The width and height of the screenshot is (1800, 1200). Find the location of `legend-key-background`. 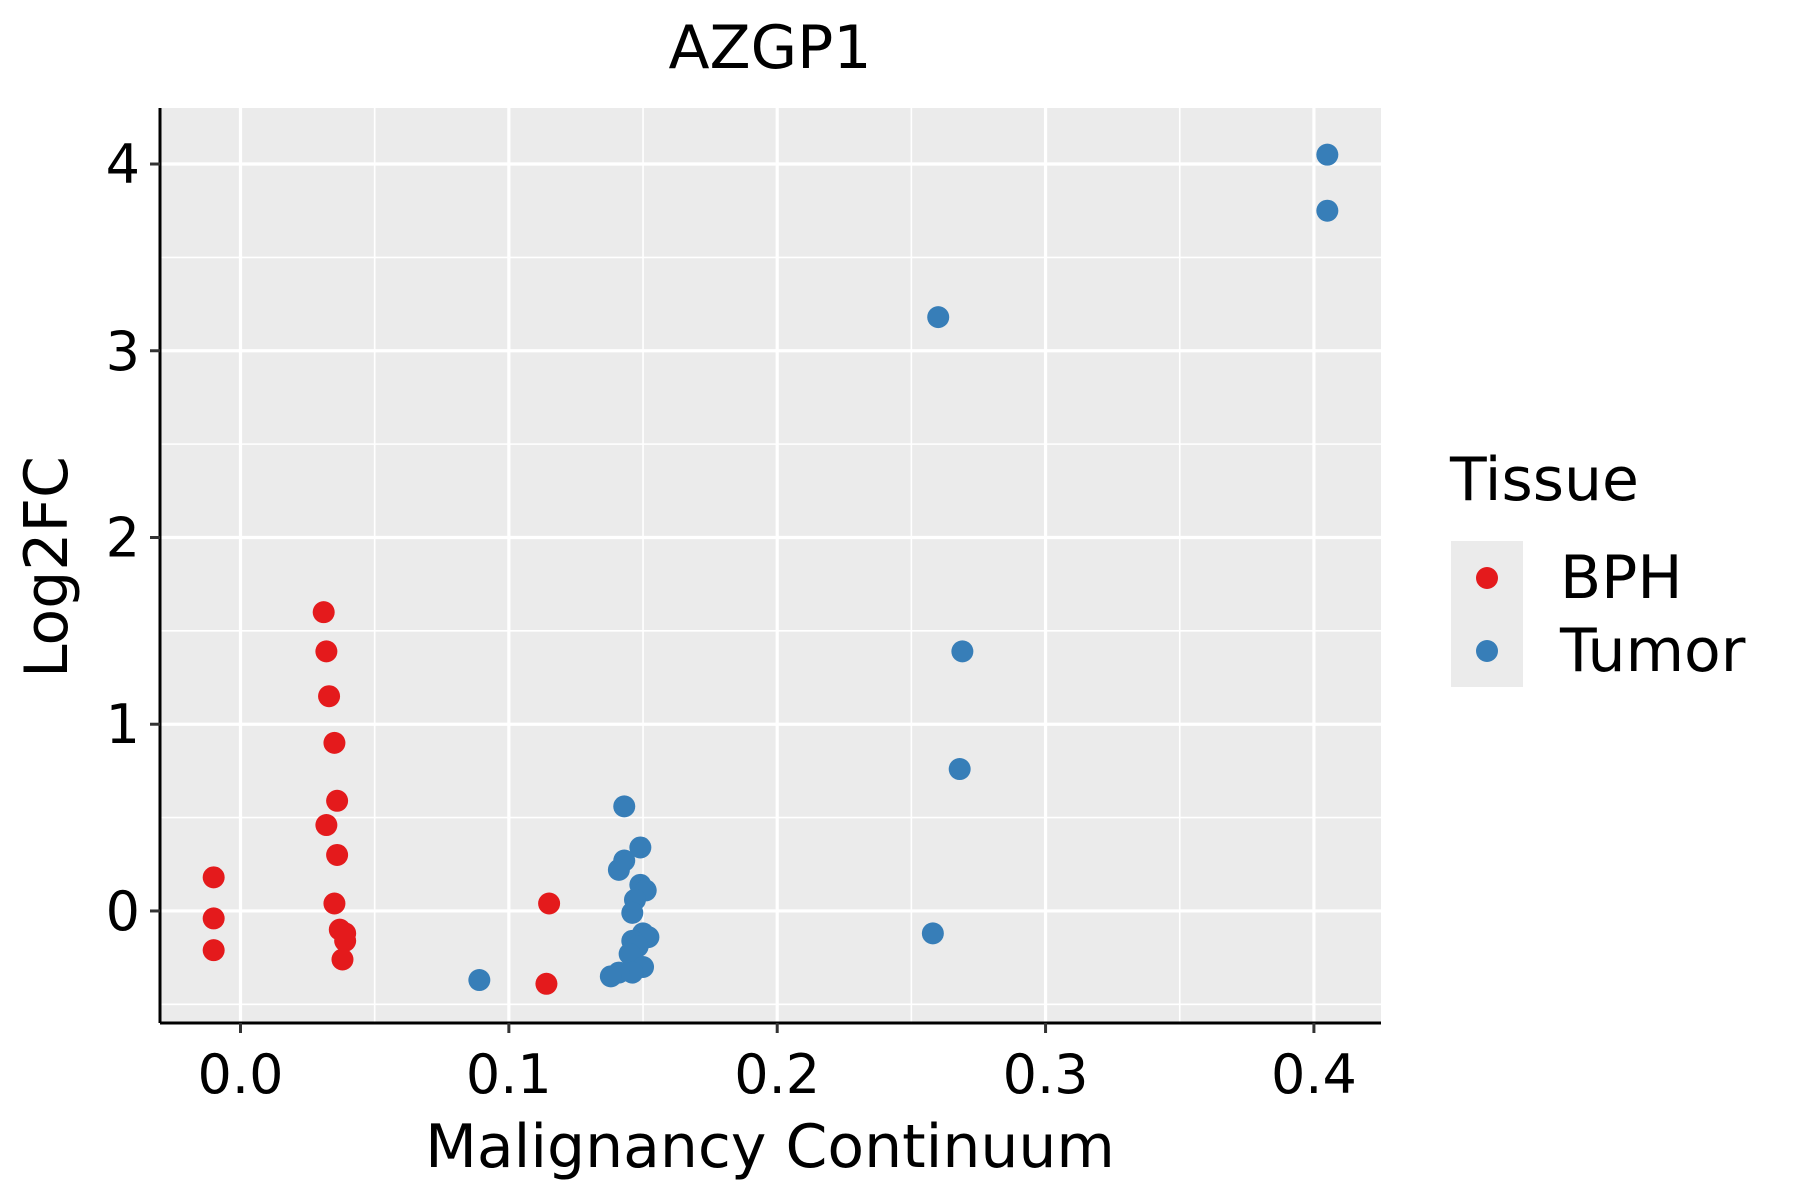

legend-key-background is located at coordinates (1487, 614).